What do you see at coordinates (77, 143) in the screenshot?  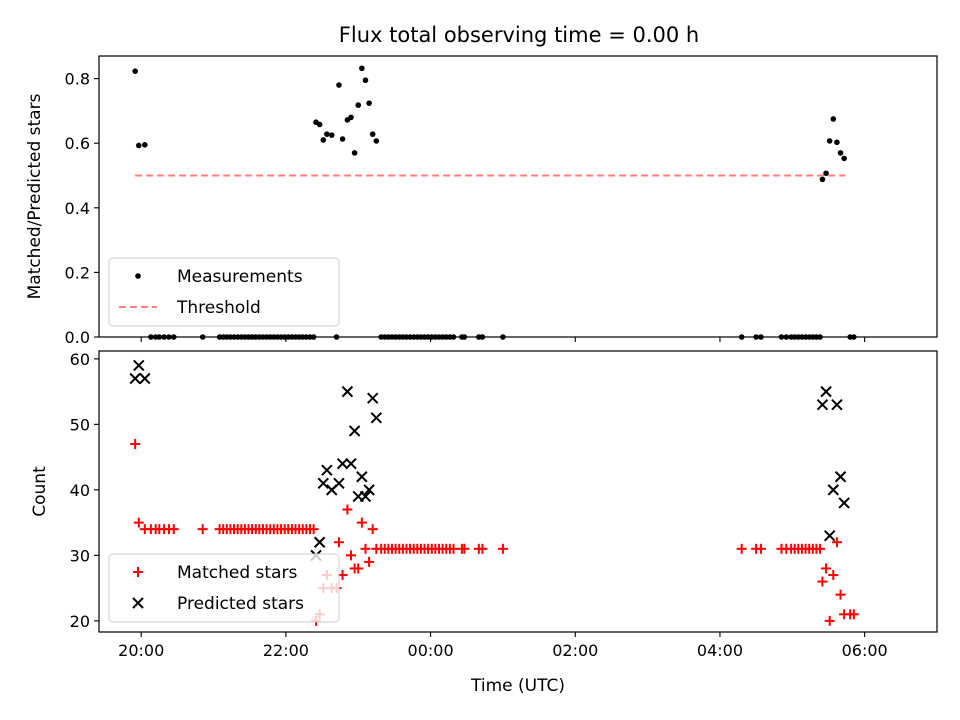 I see `y-tick-label: 0.6` at bounding box center [77, 143].